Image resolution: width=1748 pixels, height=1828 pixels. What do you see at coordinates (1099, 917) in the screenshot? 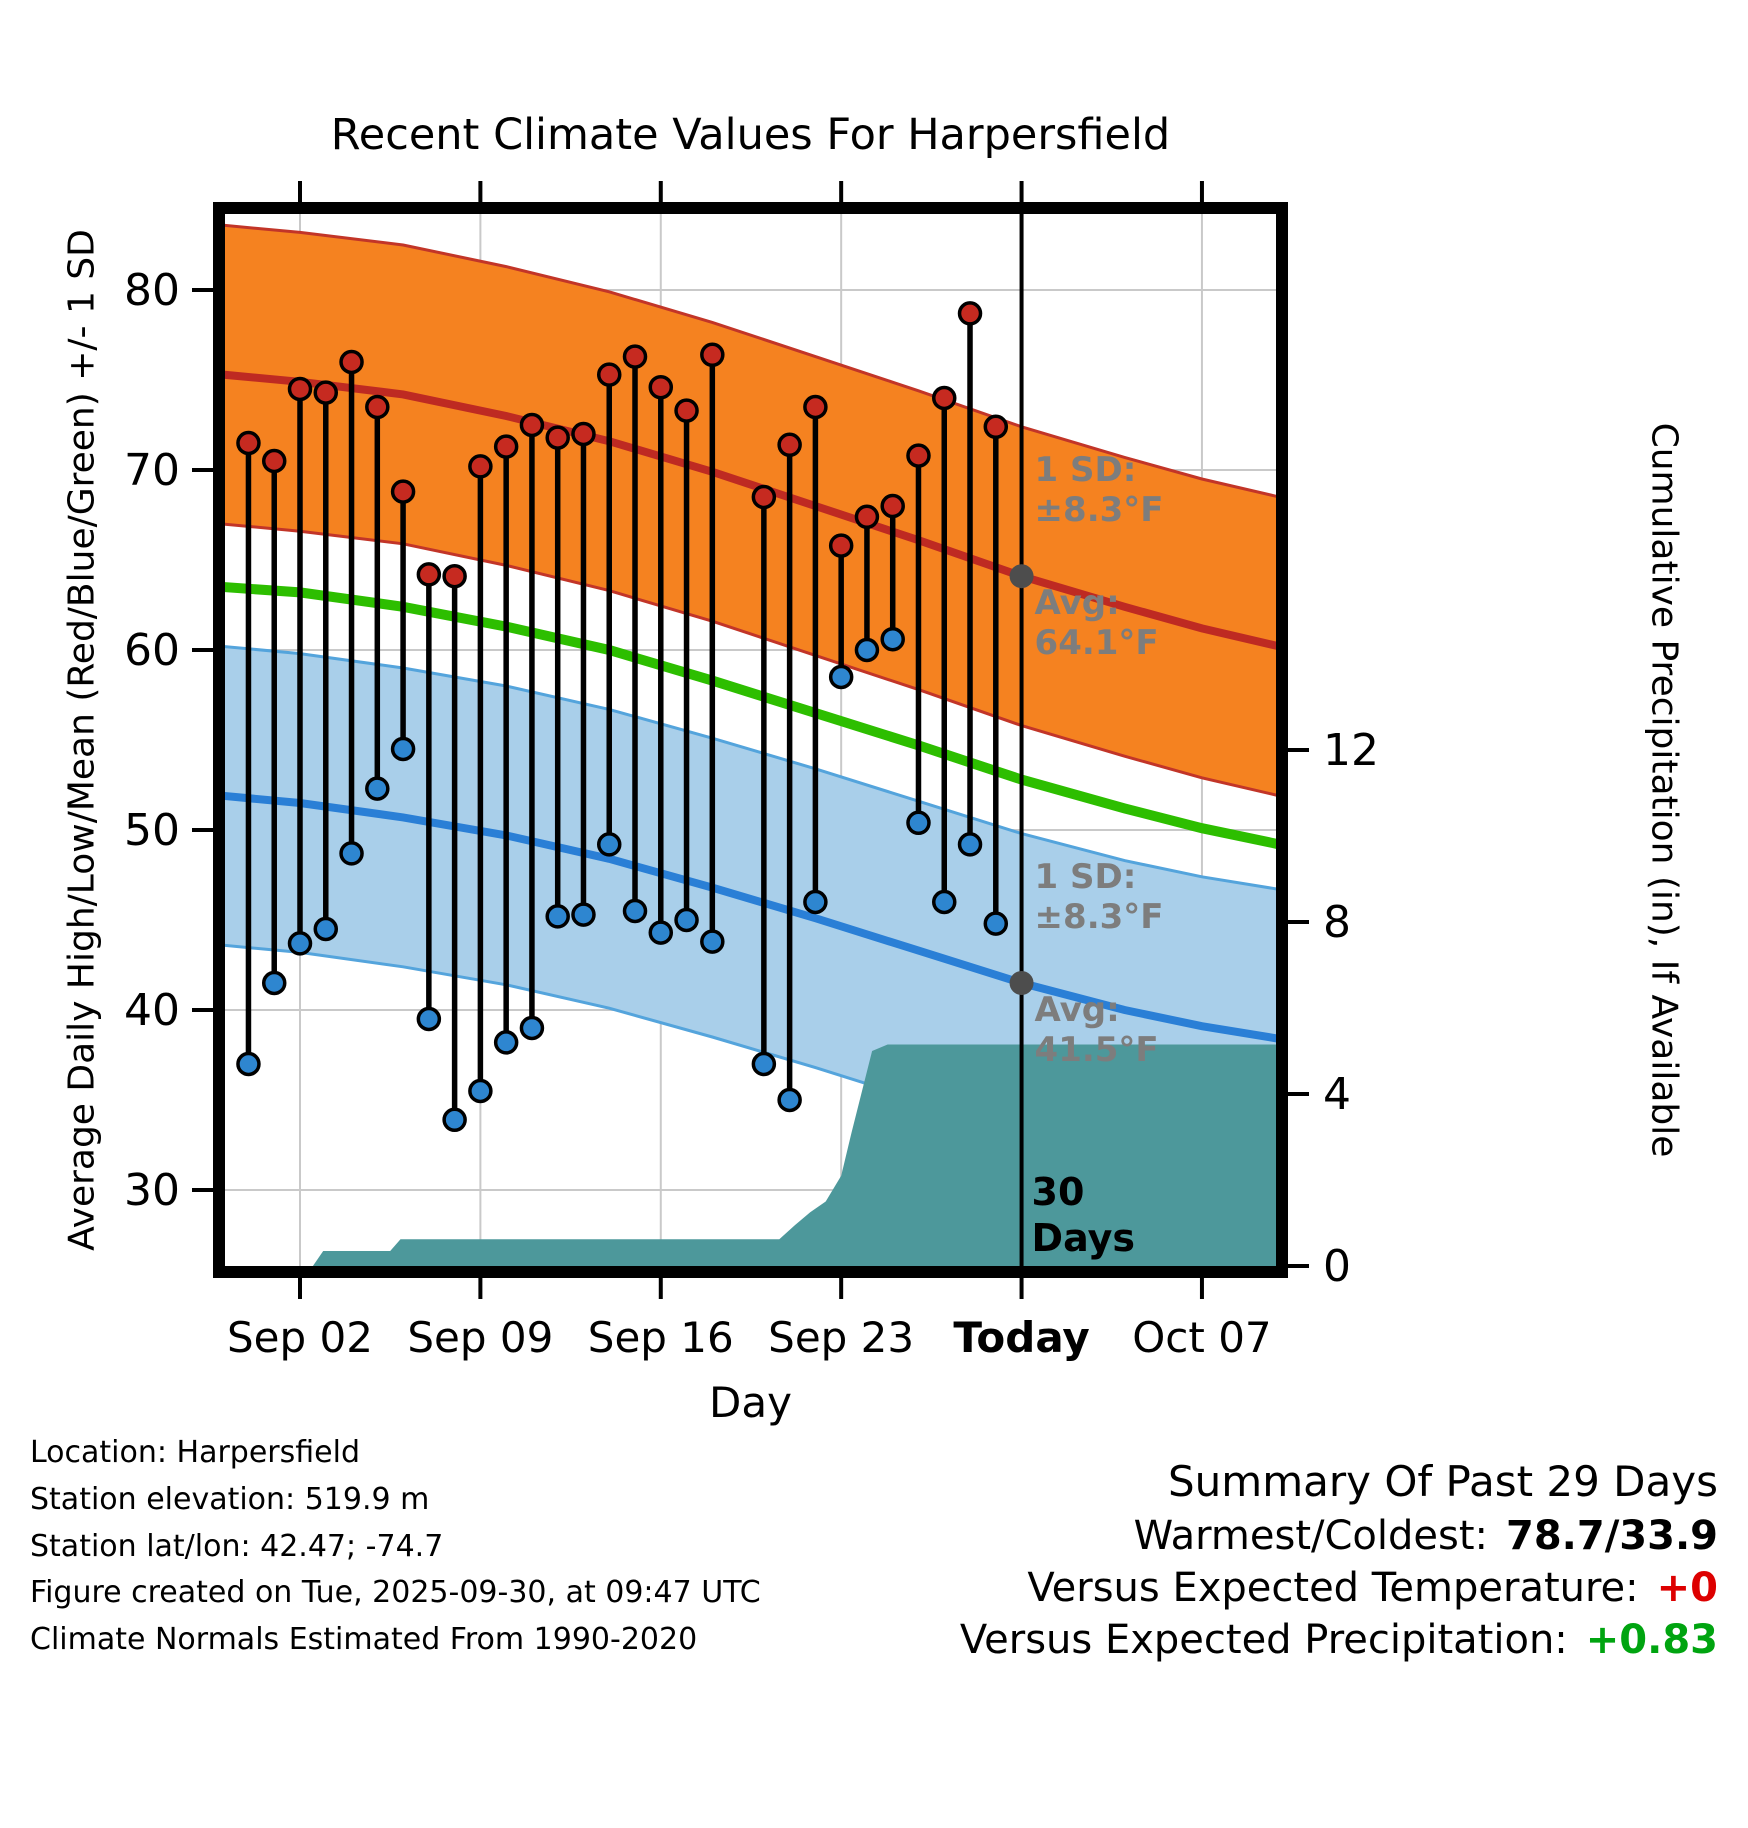
I see `low-sd-value: ±8.3°F` at bounding box center [1099, 917].